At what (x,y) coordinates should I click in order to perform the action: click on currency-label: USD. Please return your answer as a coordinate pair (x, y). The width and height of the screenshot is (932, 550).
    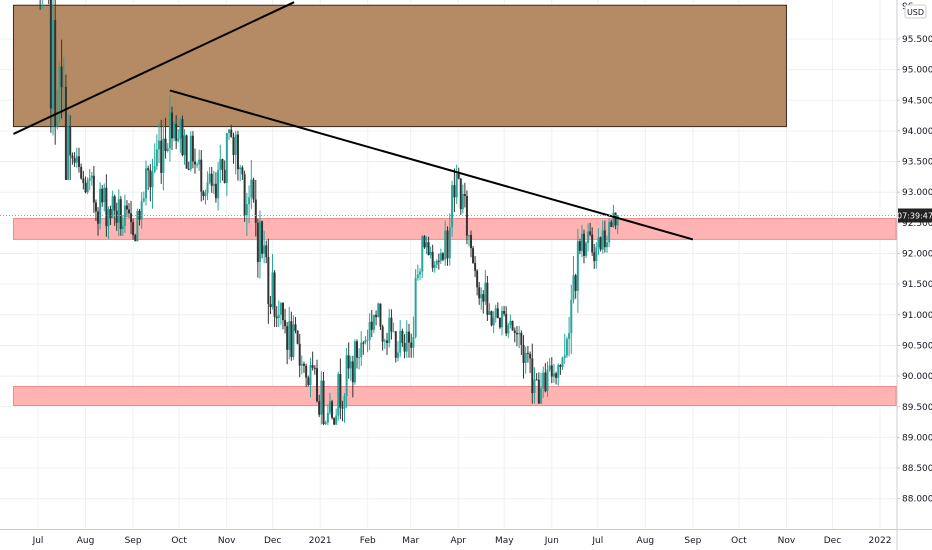
    Looking at the image, I should click on (915, 12).